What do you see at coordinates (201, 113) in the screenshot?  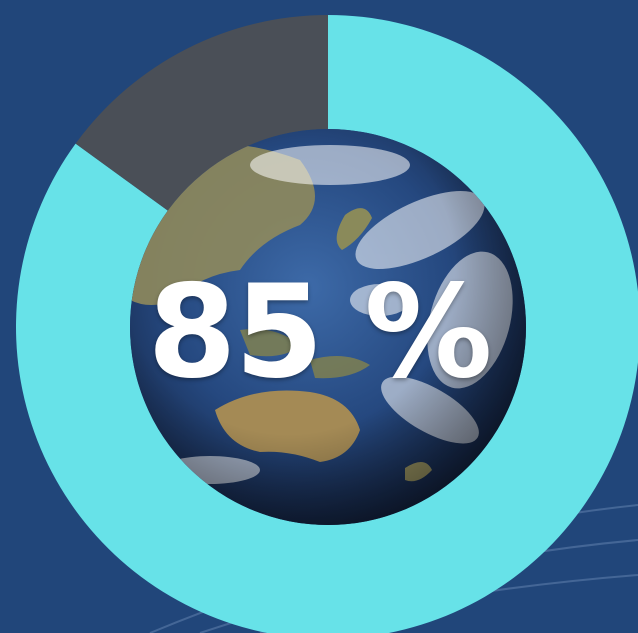 I see `donut-slice-remainder` at bounding box center [201, 113].